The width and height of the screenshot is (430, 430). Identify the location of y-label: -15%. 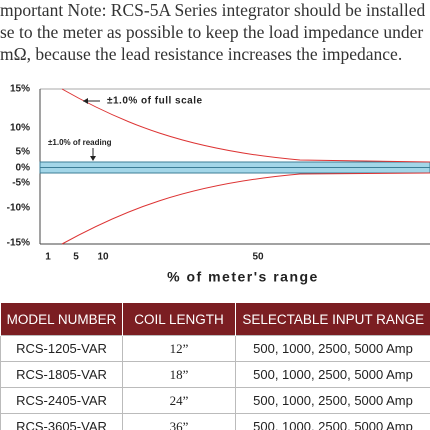
(18, 243).